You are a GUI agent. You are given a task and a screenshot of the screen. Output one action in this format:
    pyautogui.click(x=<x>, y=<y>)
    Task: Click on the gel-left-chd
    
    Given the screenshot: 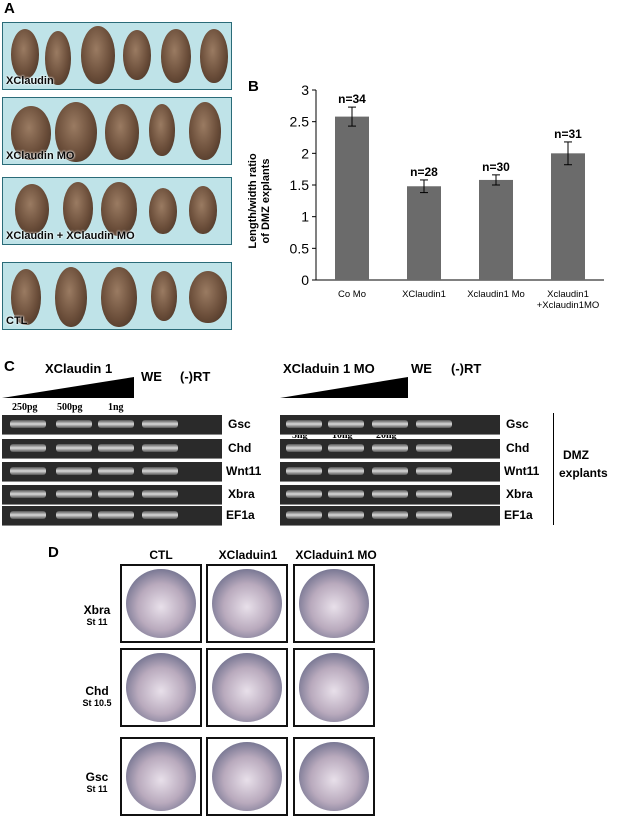 What is the action you would take?
    pyautogui.click(x=112, y=449)
    